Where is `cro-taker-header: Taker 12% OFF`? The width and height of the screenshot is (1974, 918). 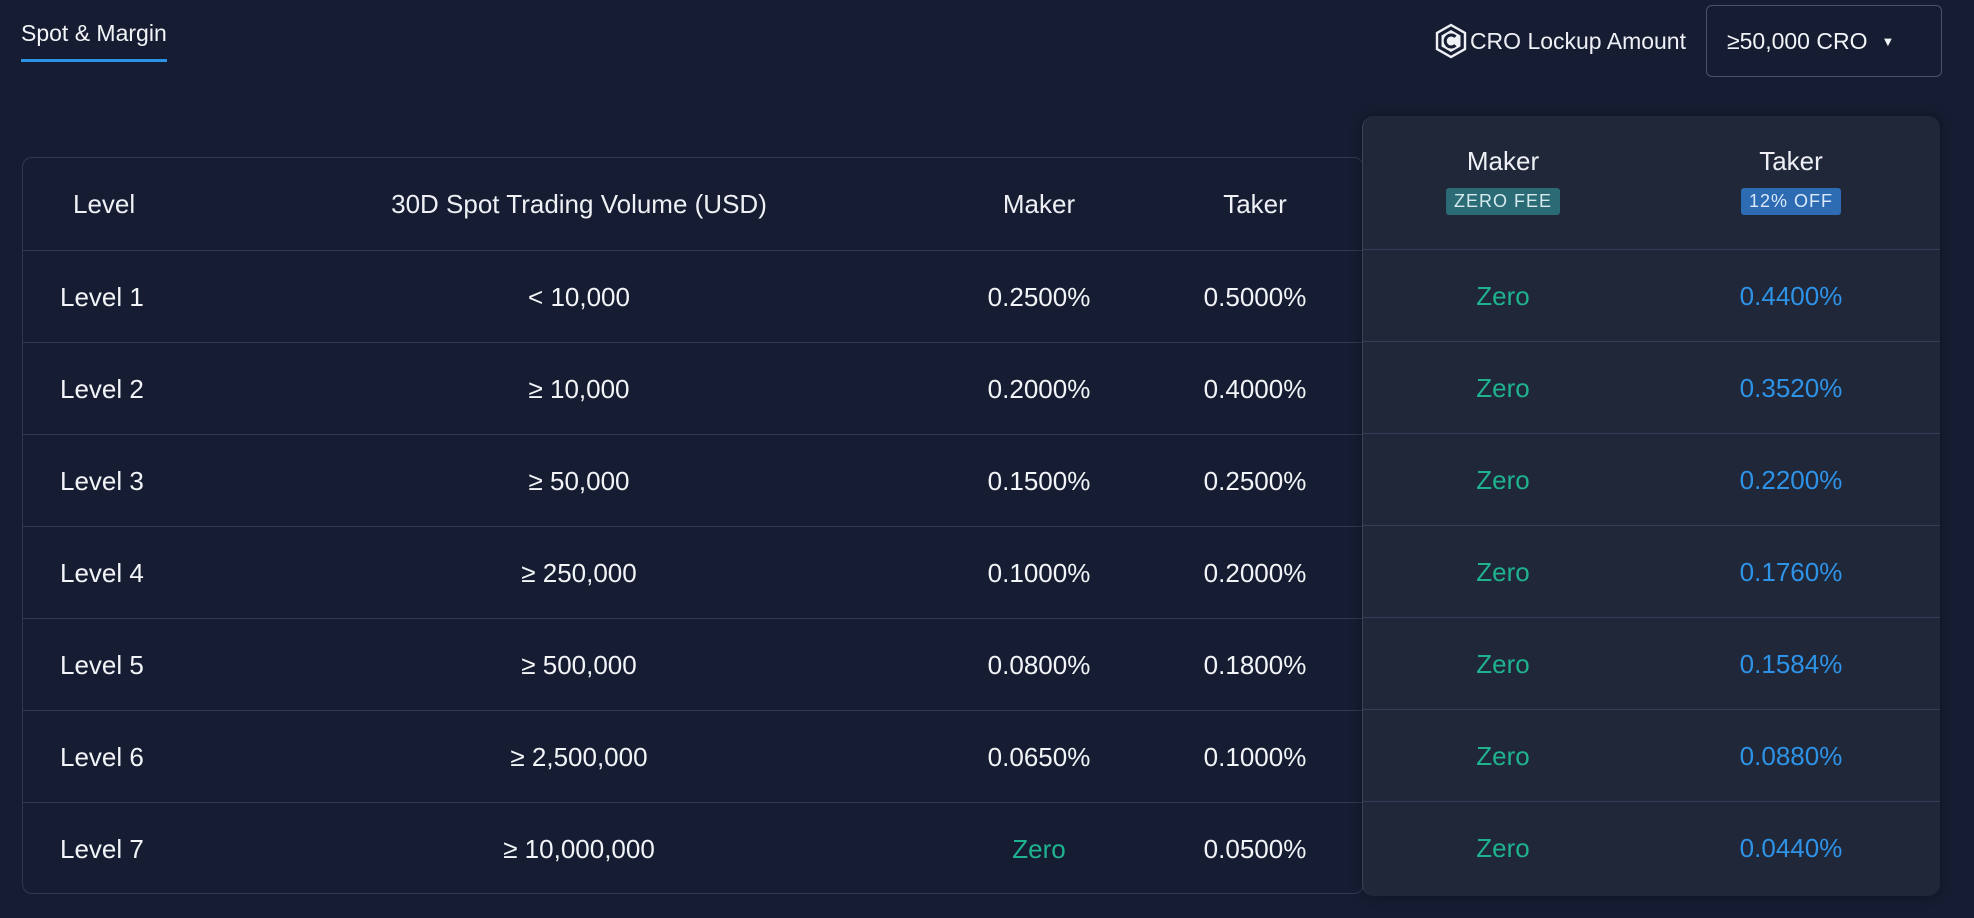
cro-taker-header: Taker 12% OFF is located at coordinates (1791, 183).